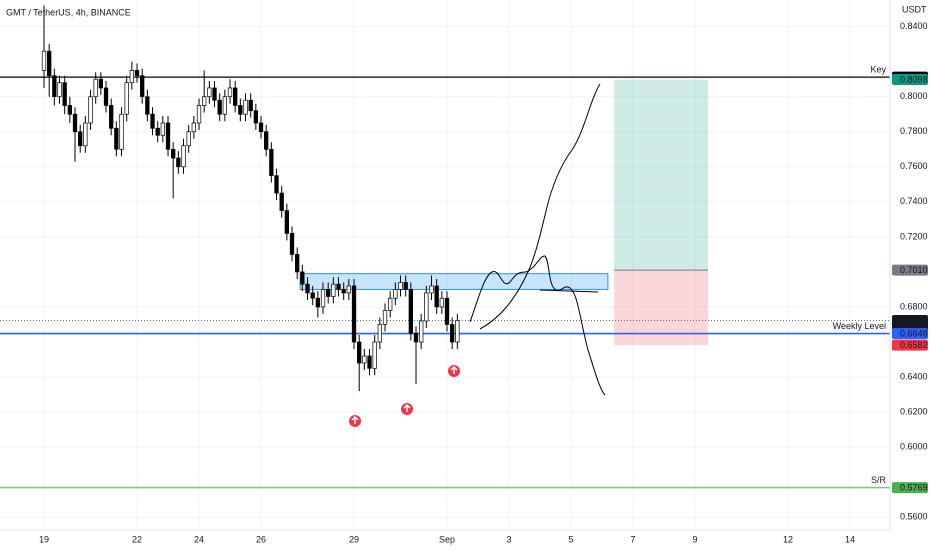 This screenshot has width=932, height=550. I want to click on level-label: Key, so click(878, 69).